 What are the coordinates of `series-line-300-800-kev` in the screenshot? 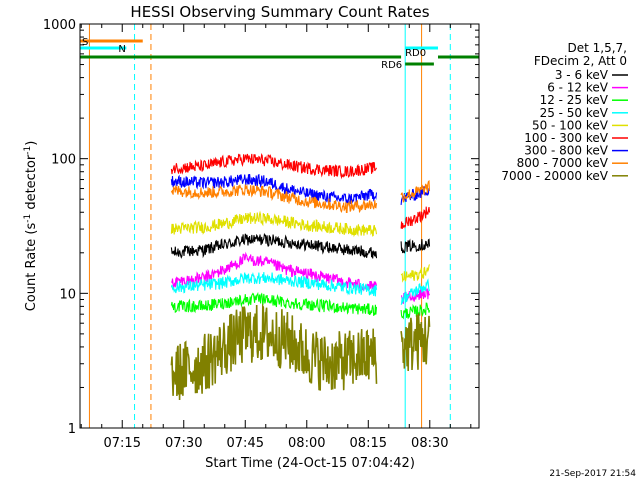 It's located at (300, 189).